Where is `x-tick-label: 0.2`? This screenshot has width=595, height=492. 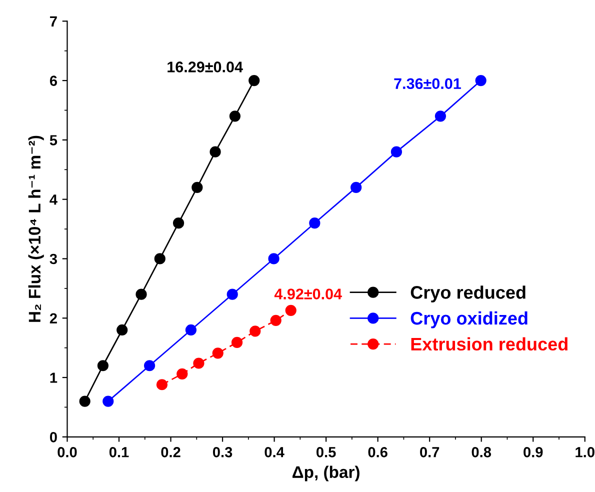
x-tick-label: 0.2 is located at coordinates (170, 452).